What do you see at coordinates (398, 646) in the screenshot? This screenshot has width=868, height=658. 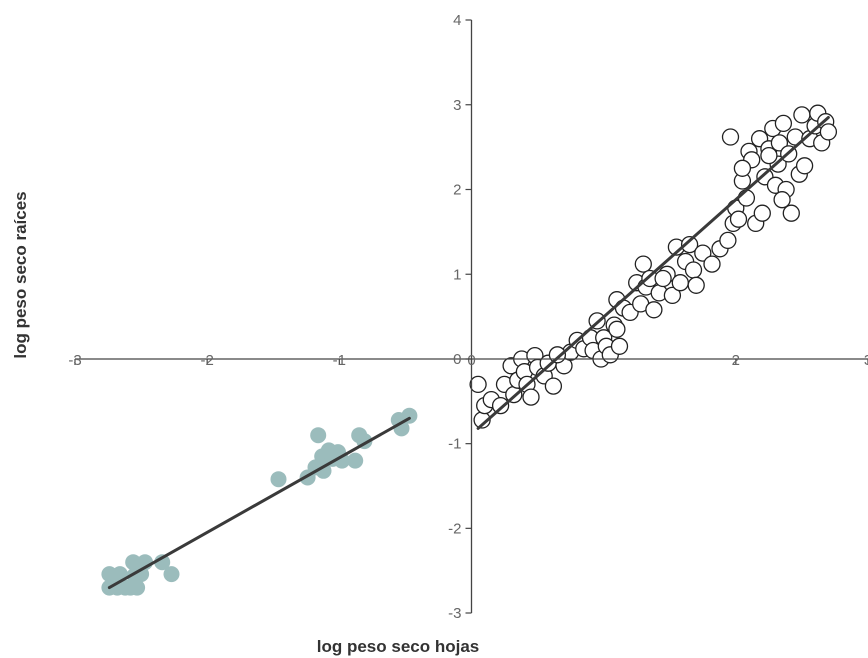 I see `x-axis-title: log peso seco hojas` at bounding box center [398, 646].